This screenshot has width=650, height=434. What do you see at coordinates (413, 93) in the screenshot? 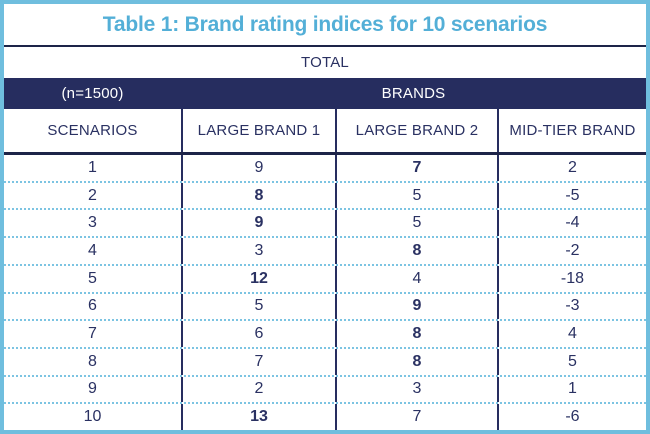
I see `brands-group-label: BRANDS` at bounding box center [413, 93].